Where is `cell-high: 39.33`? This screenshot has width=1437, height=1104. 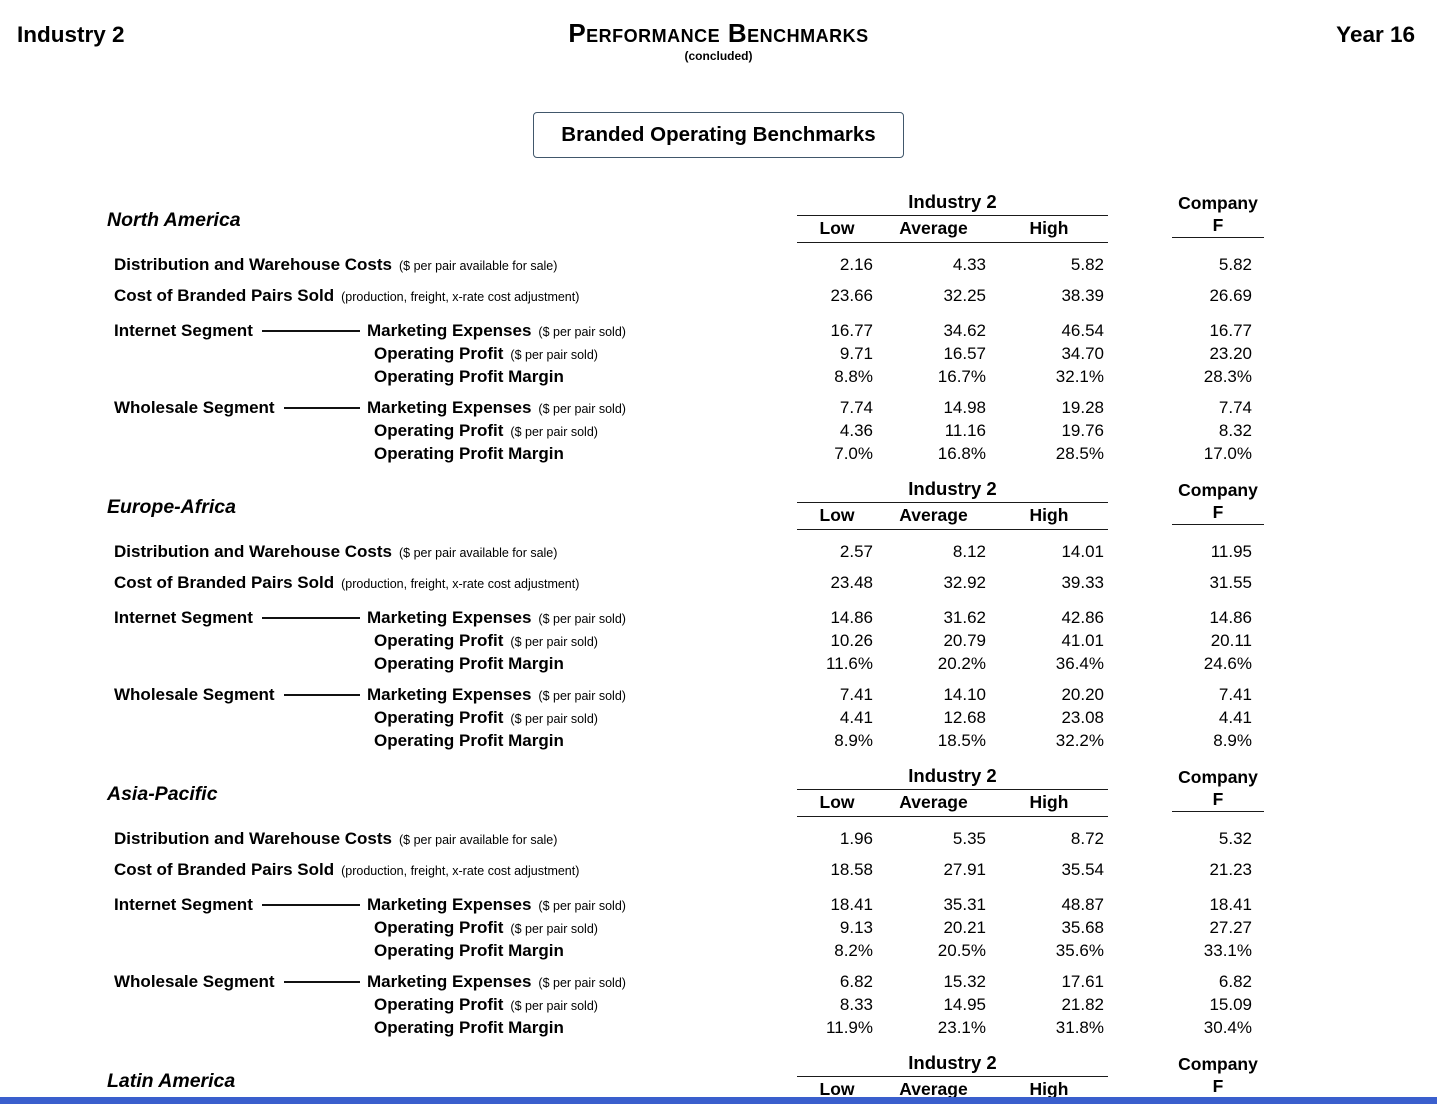
cell-high: 39.33 is located at coordinates (1082, 582).